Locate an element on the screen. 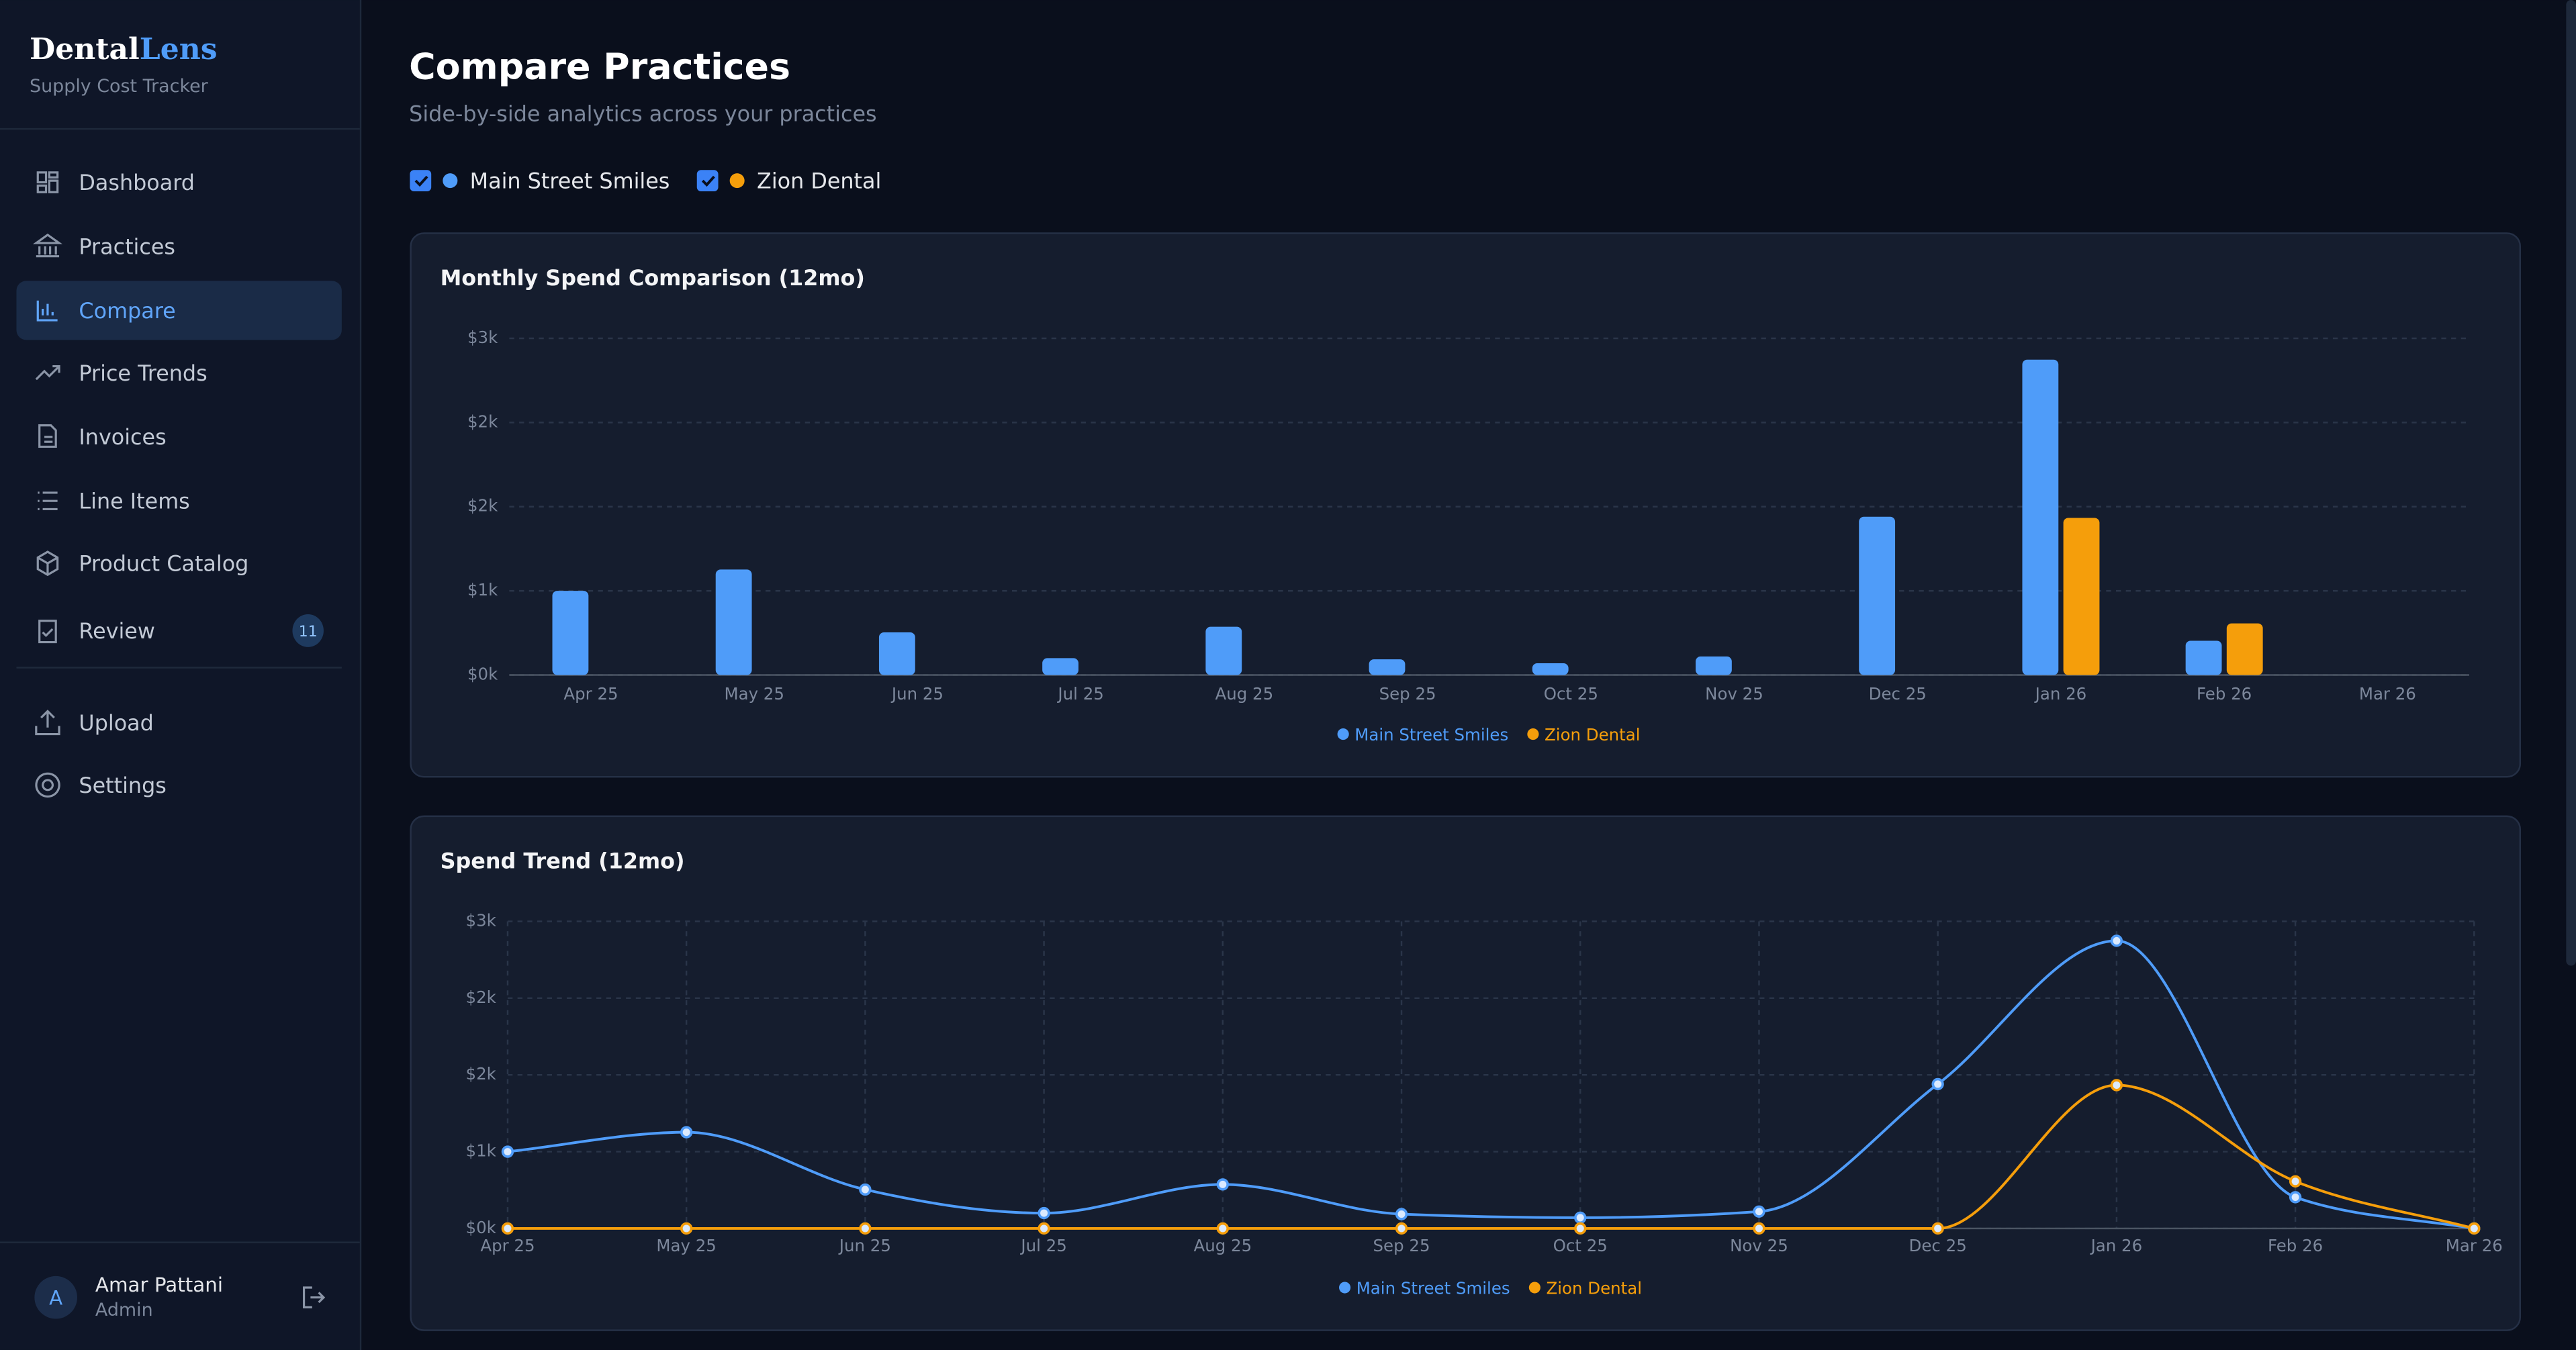  x-tick-label: Nov 25 is located at coordinates (1759, 1245).